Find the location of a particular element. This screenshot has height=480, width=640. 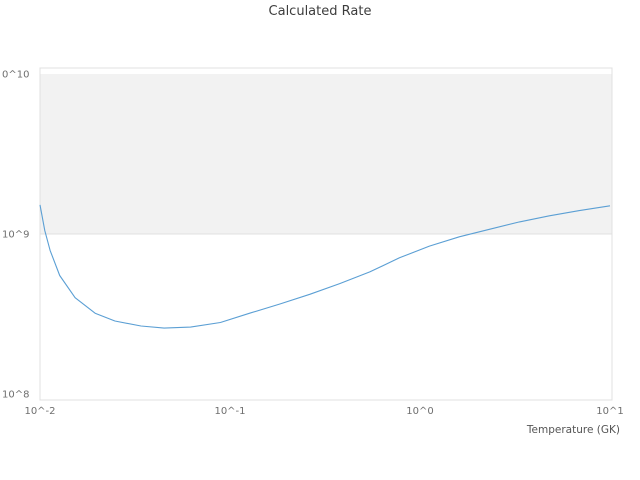

x-tick-label: 10^-1 is located at coordinates (229, 411).